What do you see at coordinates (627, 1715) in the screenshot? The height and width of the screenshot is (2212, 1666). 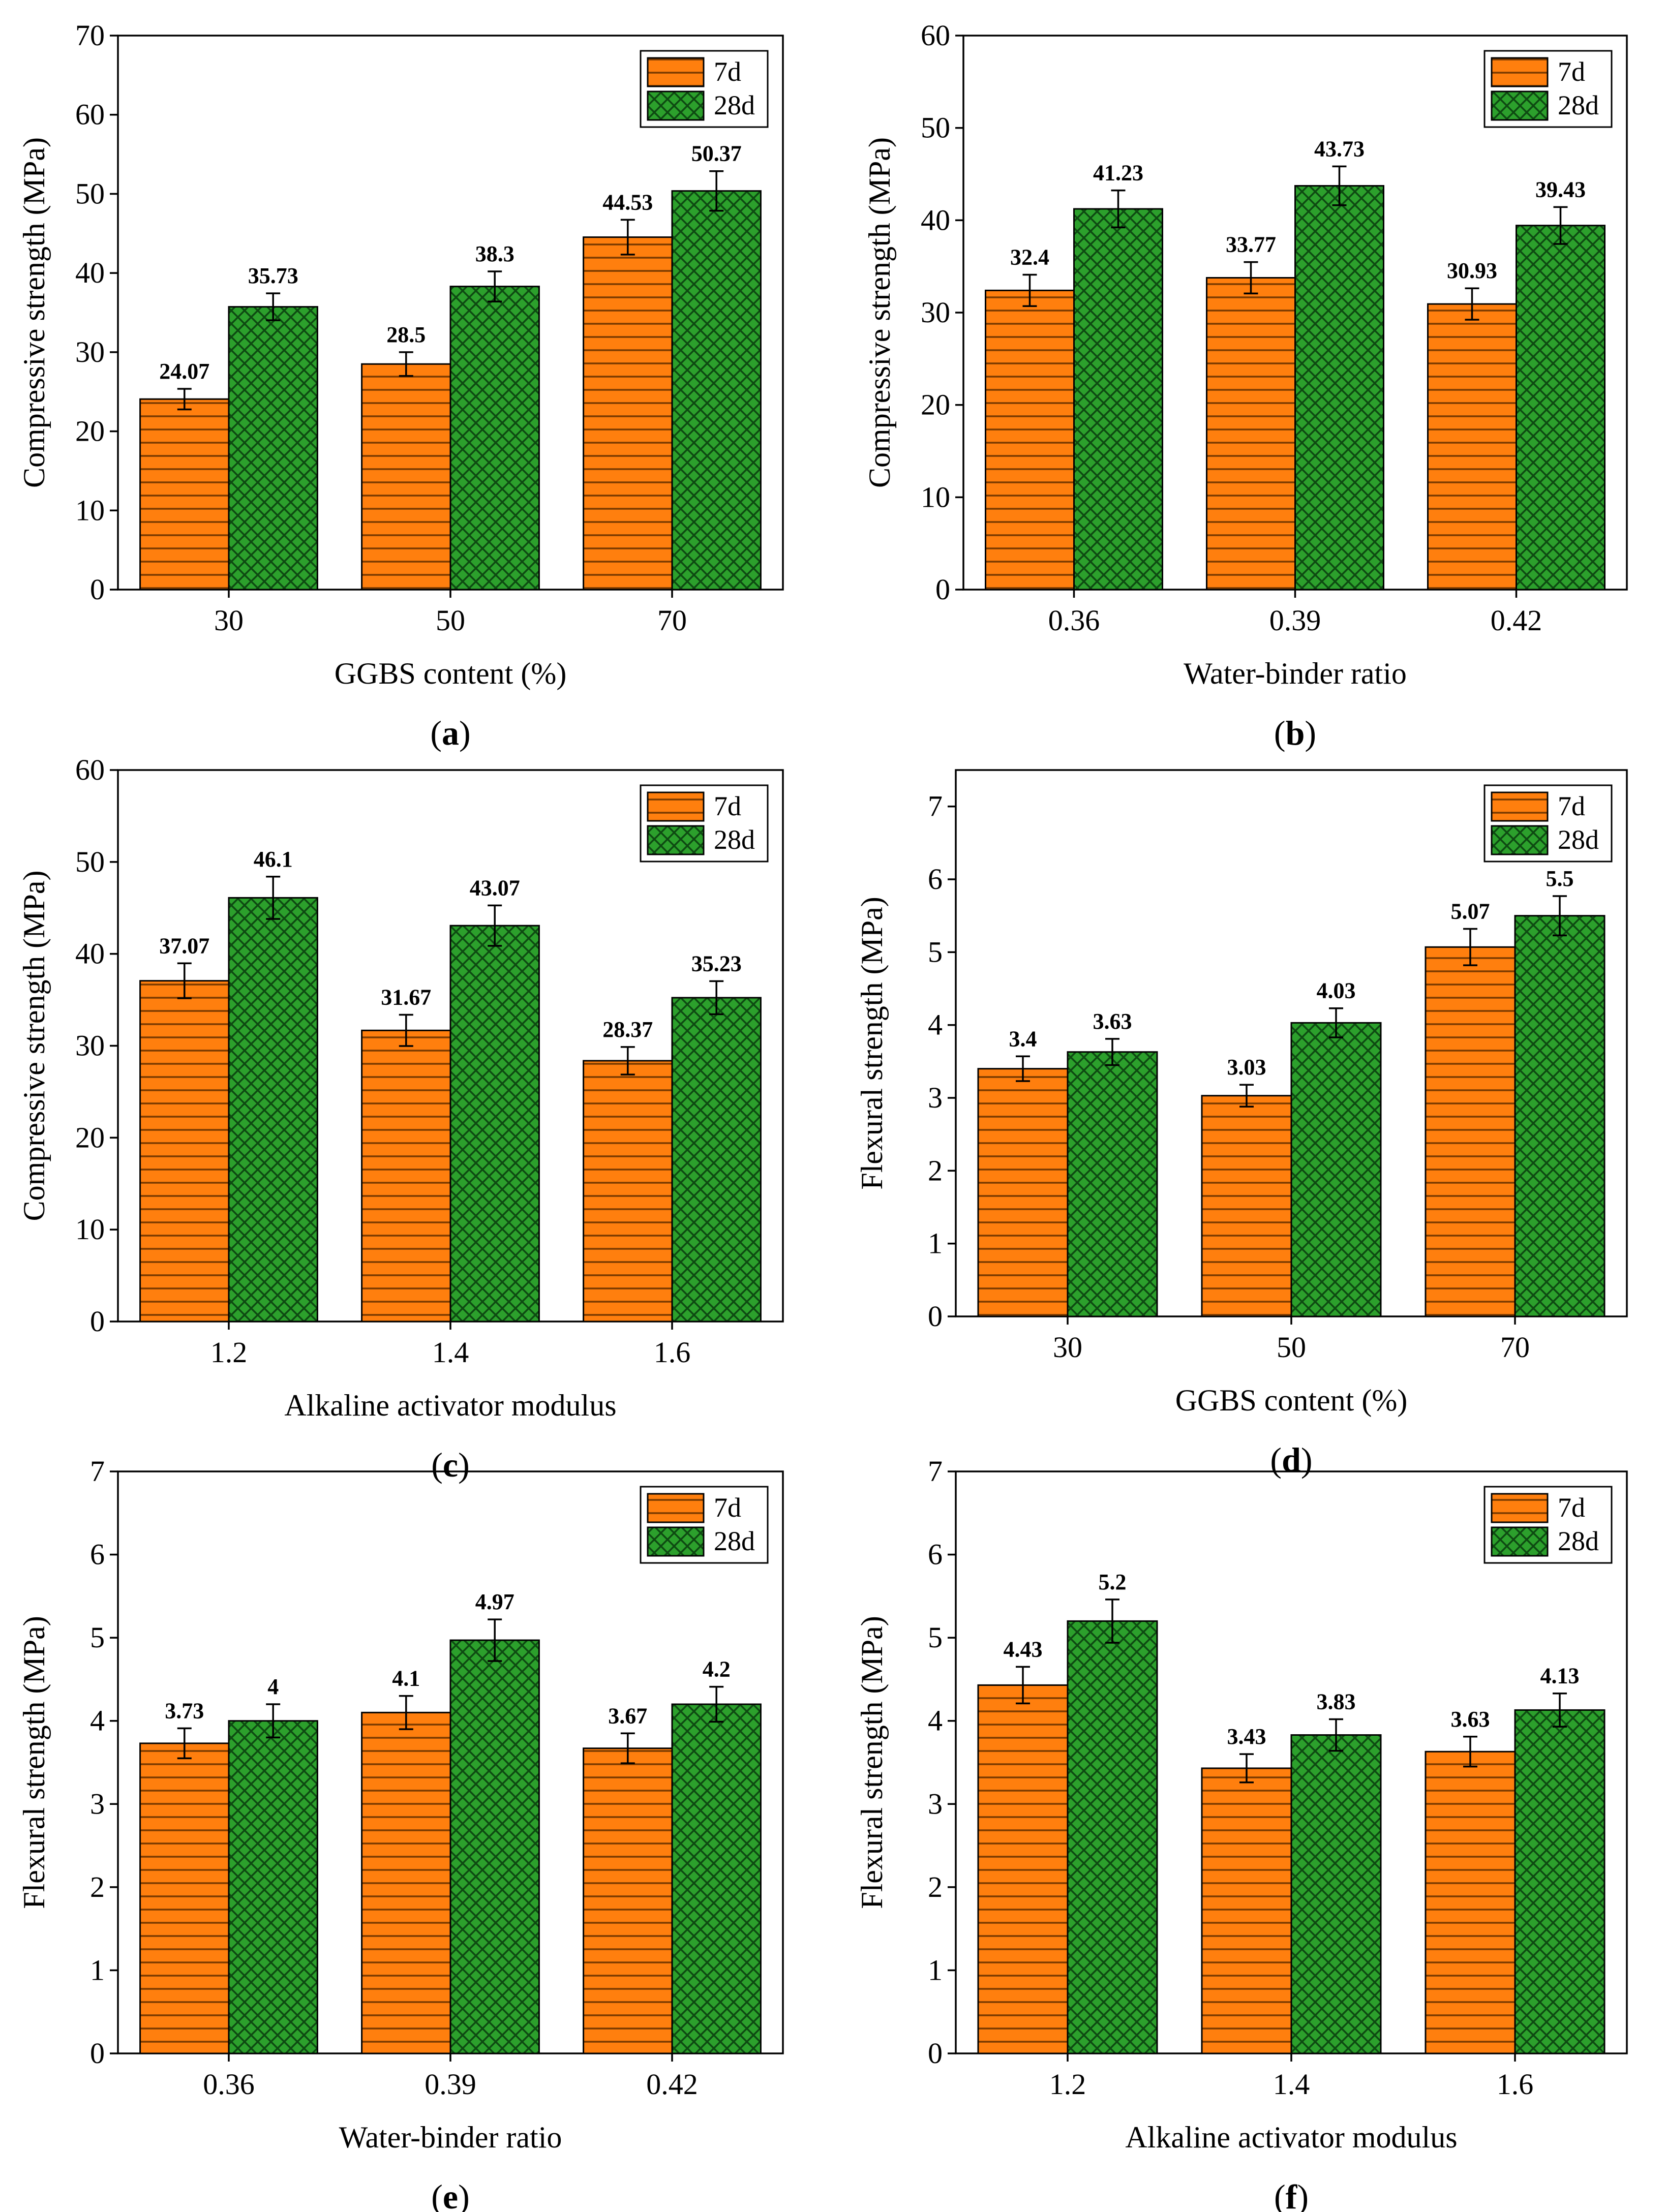 I see `data-label: 3.67` at bounding box center [627, 1715].